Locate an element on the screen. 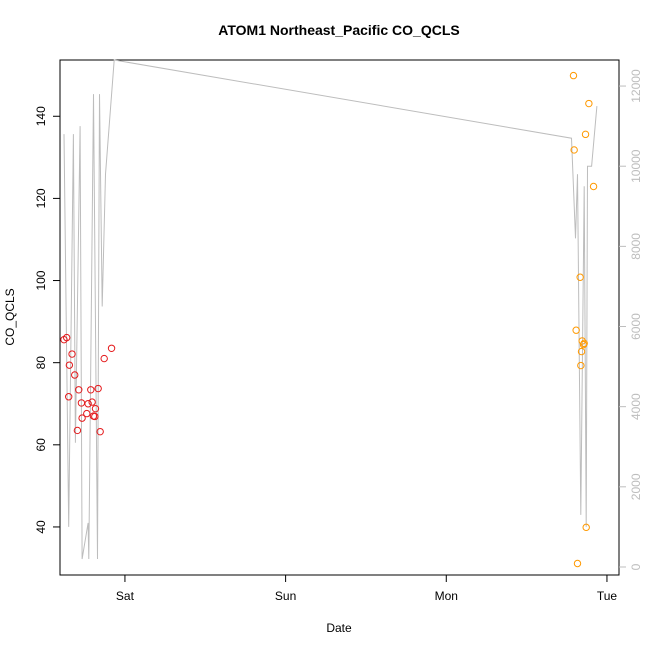  x-tick-label: Mon is located at coordinates (446, 596).